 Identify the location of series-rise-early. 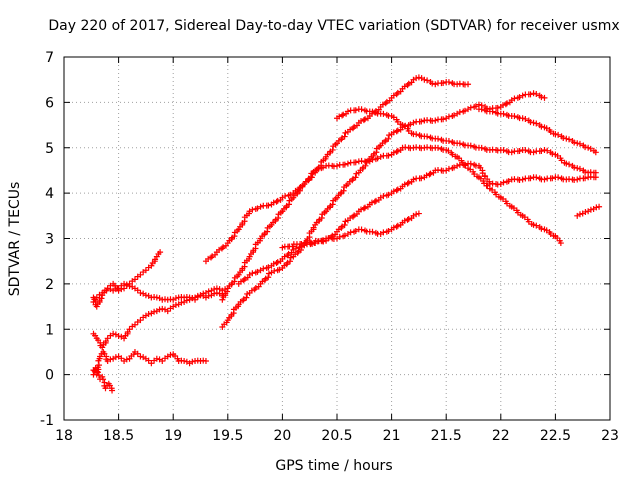
(160, 318).